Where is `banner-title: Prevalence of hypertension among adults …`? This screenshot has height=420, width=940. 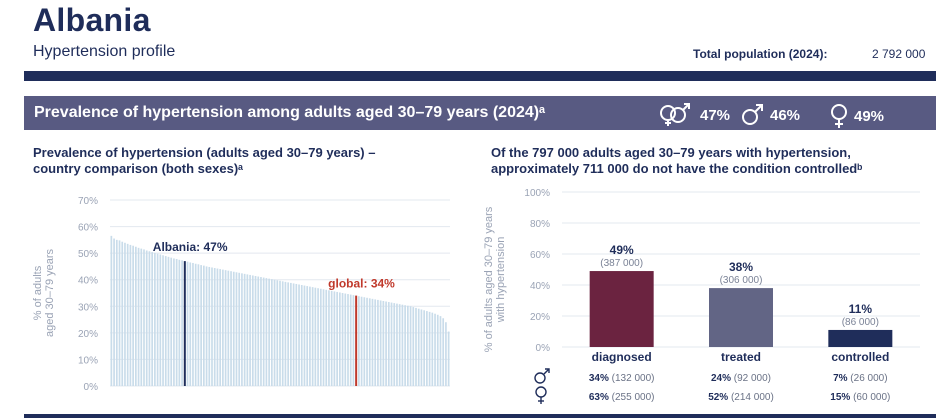 banner-title: Prevalence of hypertension among adults … is located at coordinates (290, 112).